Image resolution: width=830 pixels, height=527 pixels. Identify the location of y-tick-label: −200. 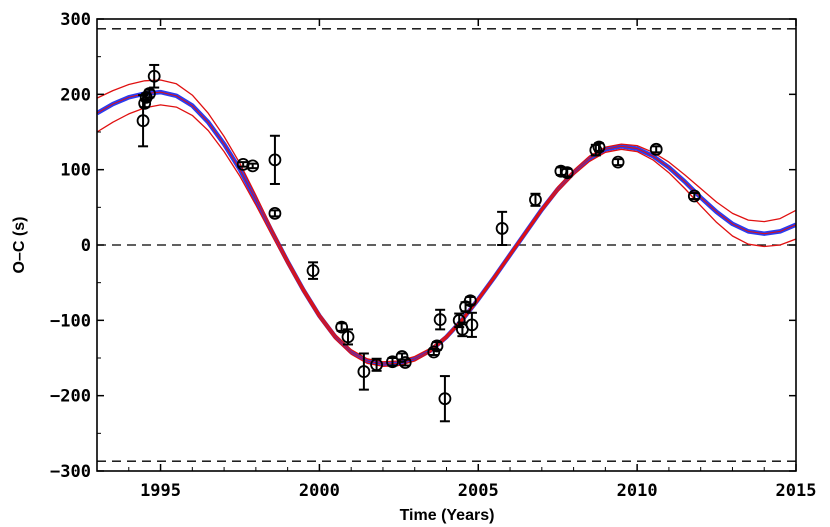
(70, 397).